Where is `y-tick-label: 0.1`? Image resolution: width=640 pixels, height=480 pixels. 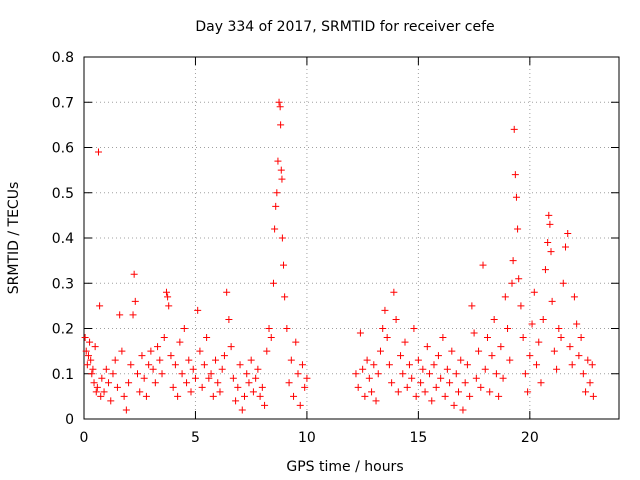 y-tick-label: 0.1 is located at coordinates (63, 375).